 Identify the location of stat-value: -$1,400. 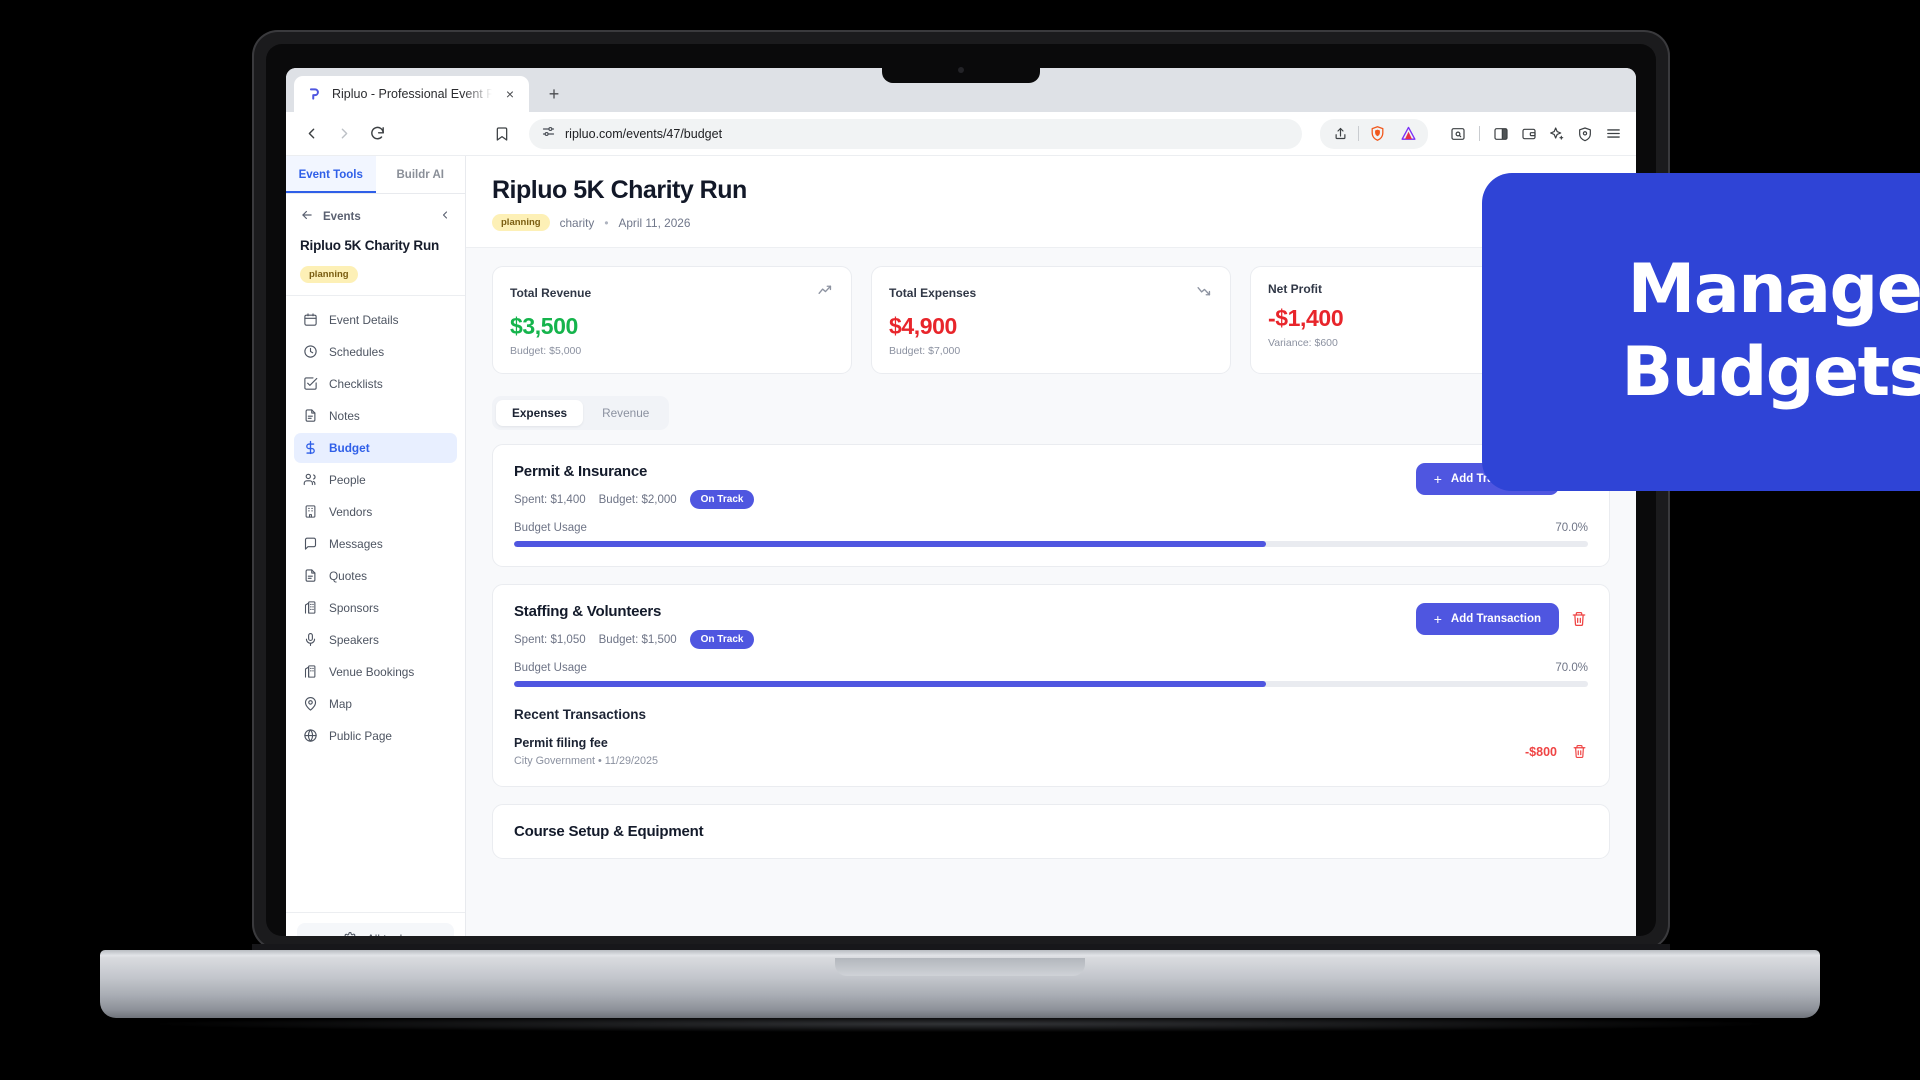
(1306, 318).